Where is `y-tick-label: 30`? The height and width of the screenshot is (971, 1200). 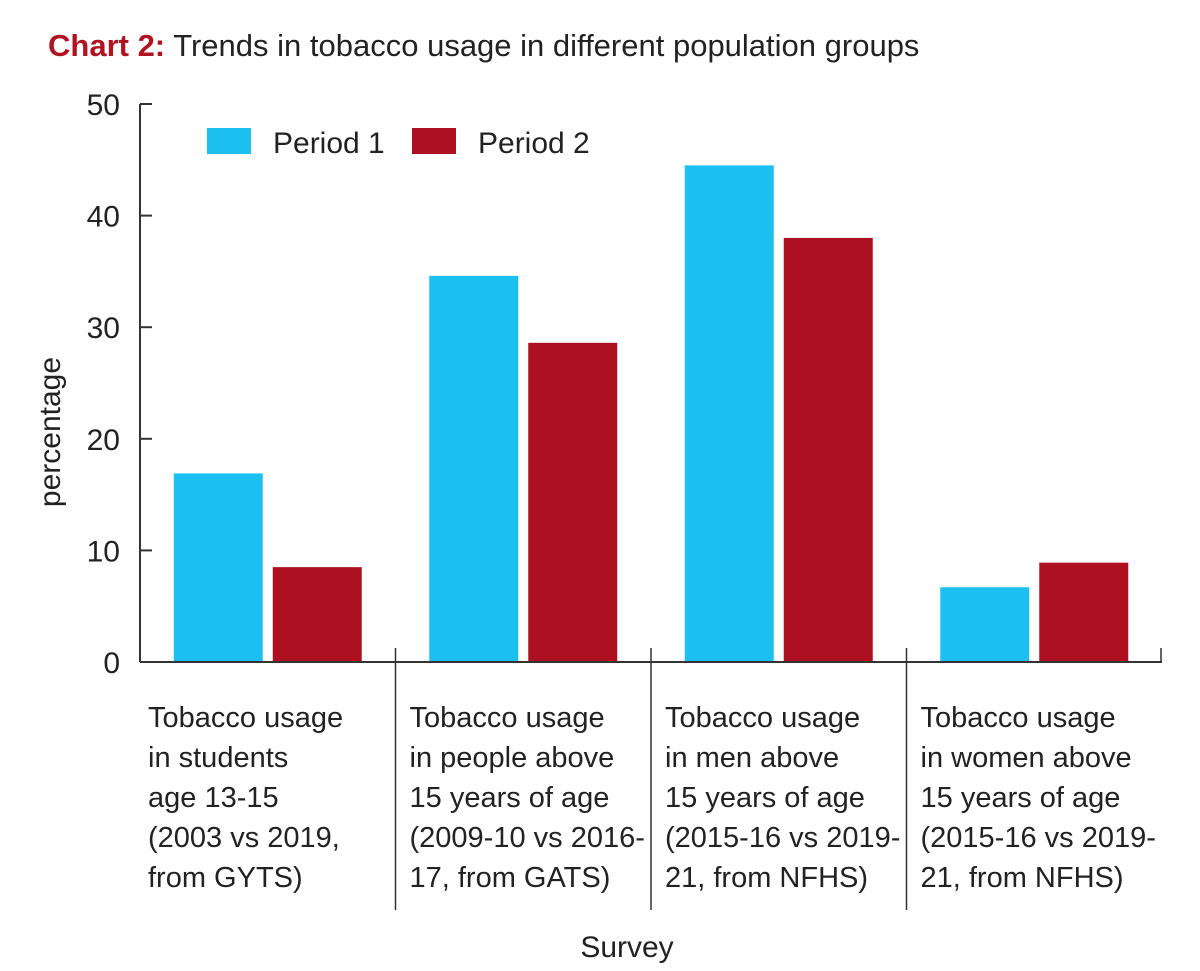 y-tick-label: 30 is located at coordinates (103, 328).